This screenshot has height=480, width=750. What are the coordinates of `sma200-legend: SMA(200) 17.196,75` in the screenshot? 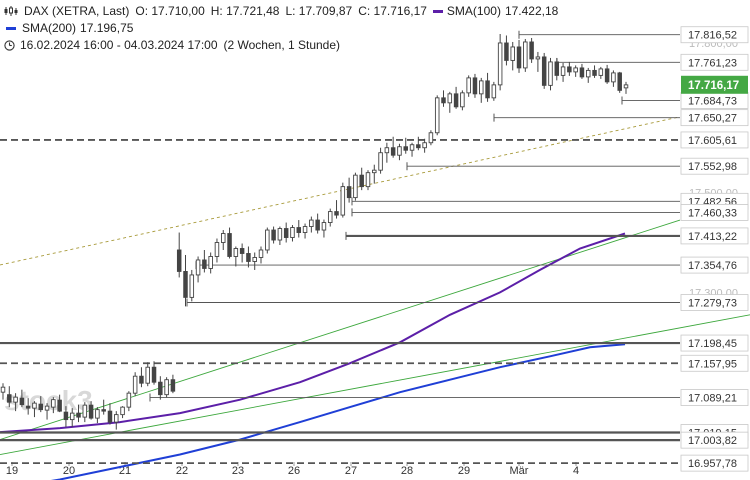 It's located at (71, 28).